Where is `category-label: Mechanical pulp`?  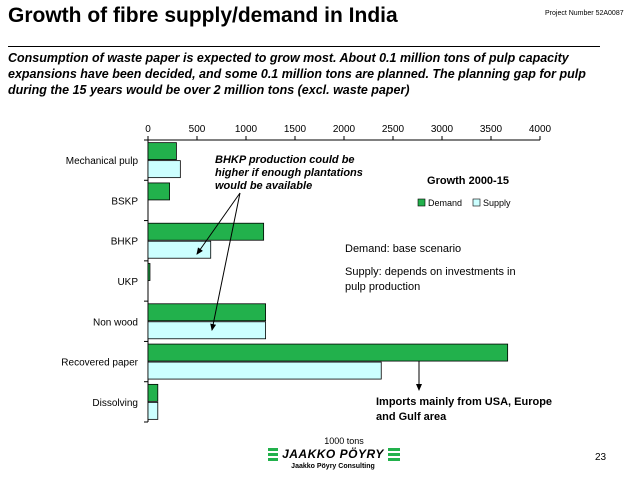 category-label: Mechanical pulp is located at coordinates (102, 161).